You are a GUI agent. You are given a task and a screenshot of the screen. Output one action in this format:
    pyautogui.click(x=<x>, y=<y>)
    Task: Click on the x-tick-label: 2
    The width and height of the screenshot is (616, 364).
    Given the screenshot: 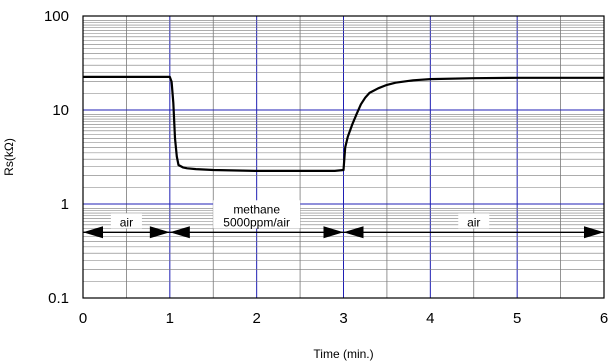 What is the action you would take?
    pyautogui.click(x=256, y=318)
    